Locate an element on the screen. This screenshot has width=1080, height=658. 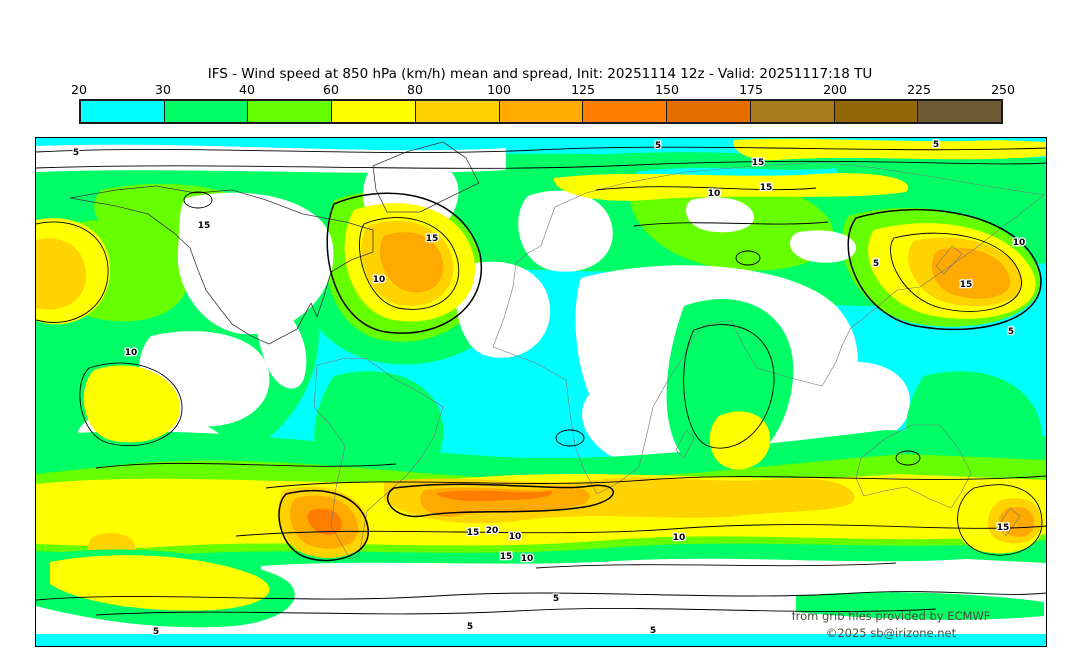
colorbar-tick: 30 is located at coordinates (163, 89).